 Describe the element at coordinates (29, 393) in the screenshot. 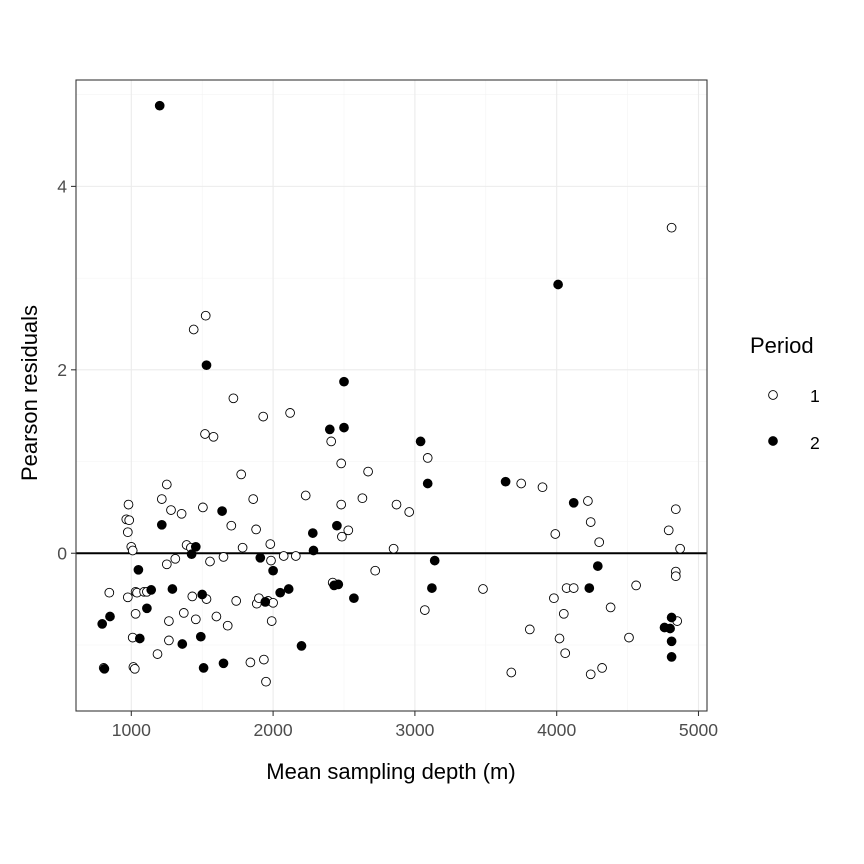

I see `y-axis-title: Pearson residuals` at that location.